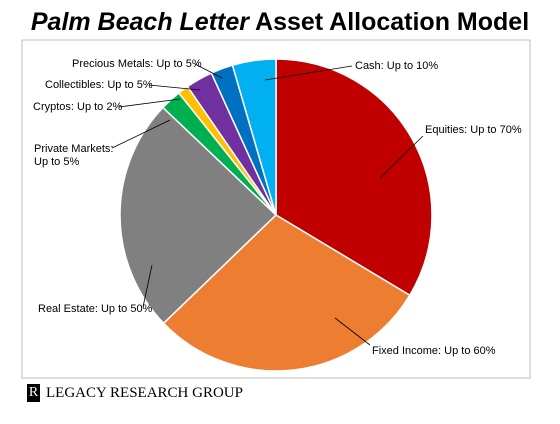 Image resolution: width=560 pixels, height=424 pixels. I want to click on slice-label: Private Markets: Up to 5%, so click(74, 155).